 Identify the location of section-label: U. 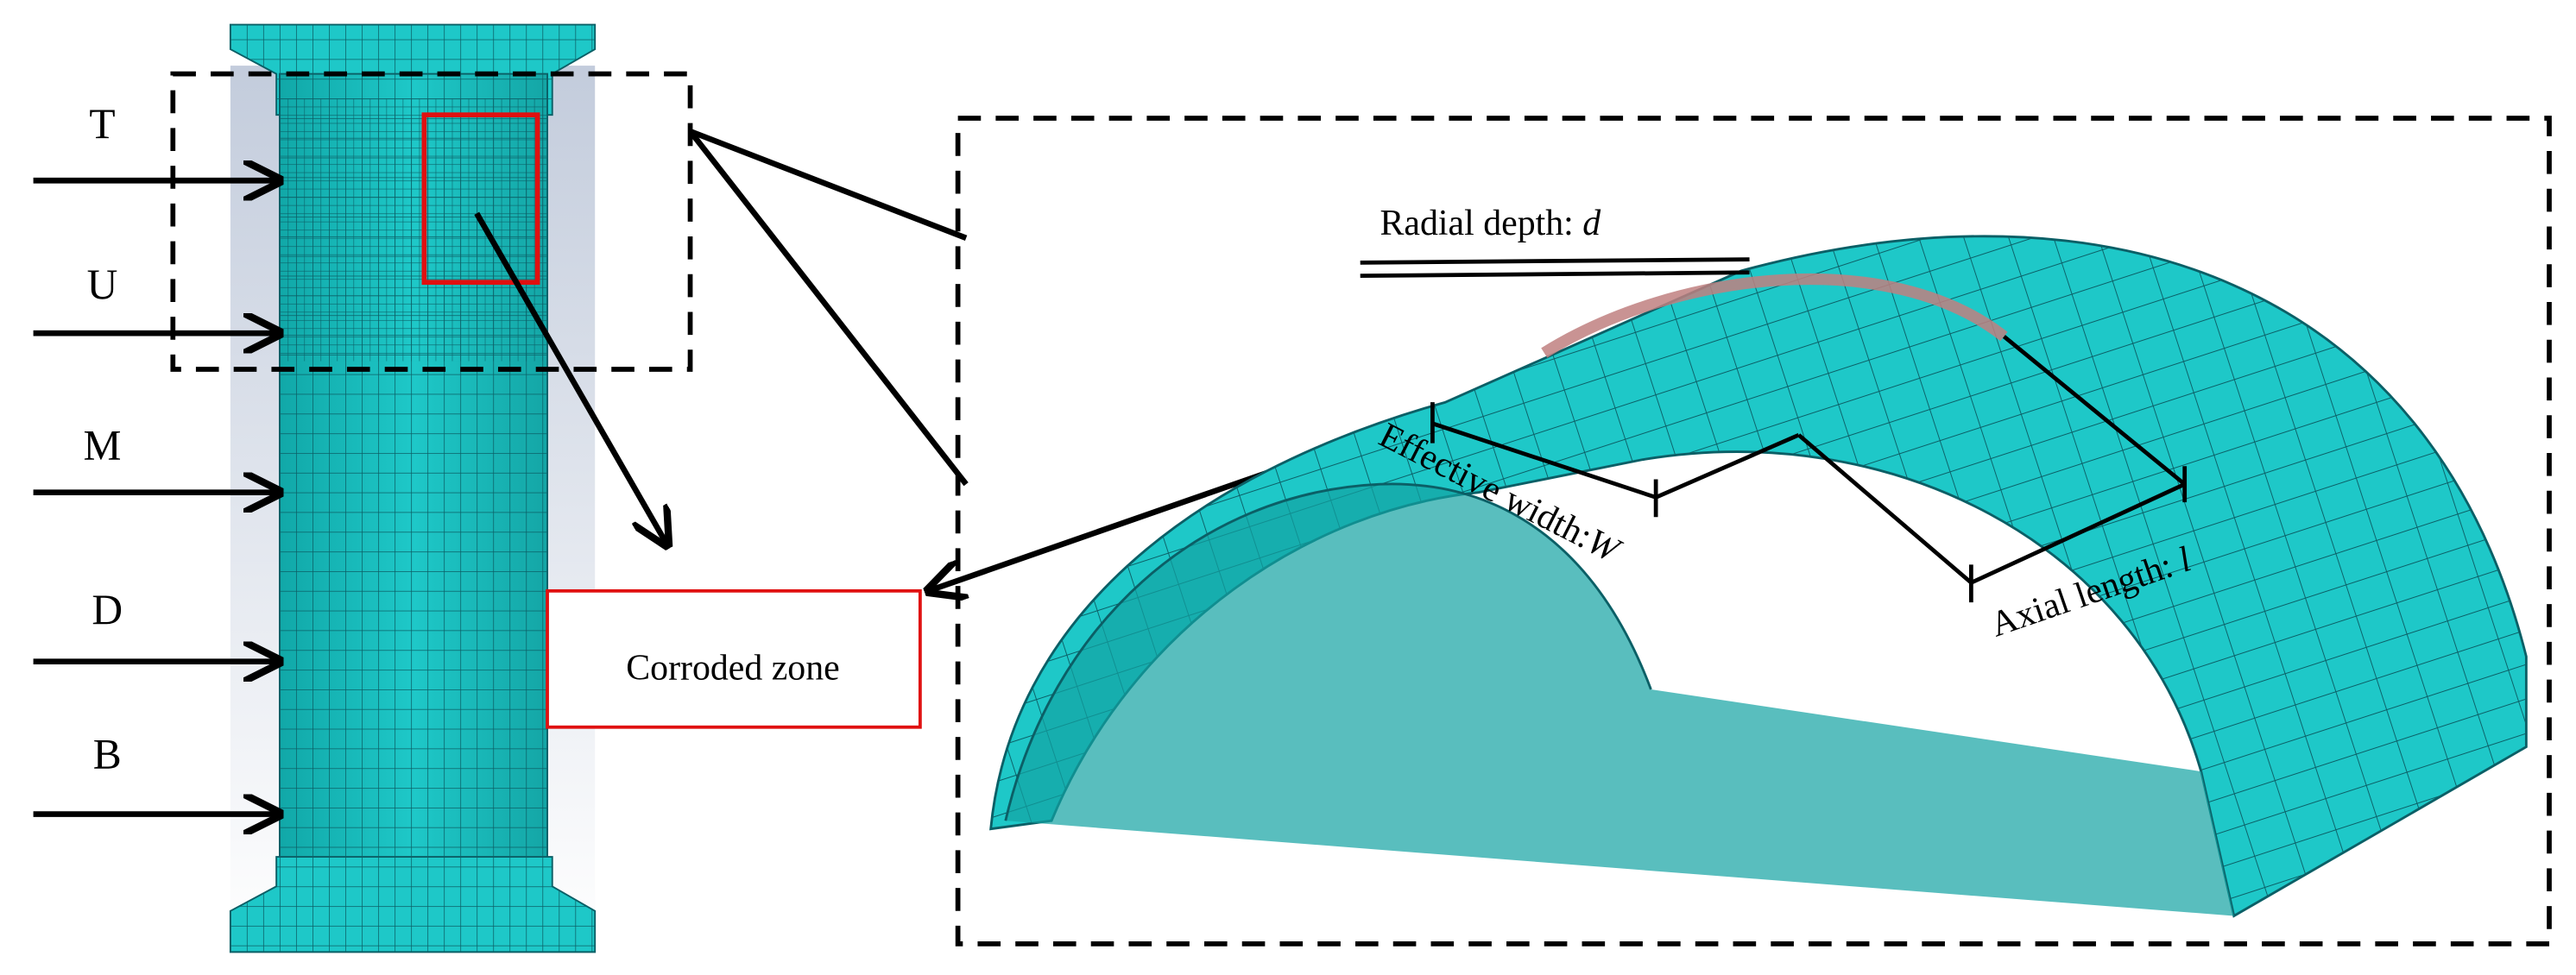
(102, 285).